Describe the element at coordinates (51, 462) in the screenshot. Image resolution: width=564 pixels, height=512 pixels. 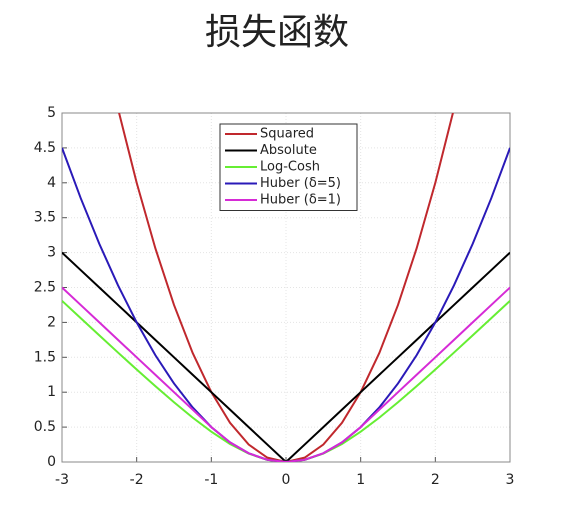
I see `y-tick-label: 0` at that location.